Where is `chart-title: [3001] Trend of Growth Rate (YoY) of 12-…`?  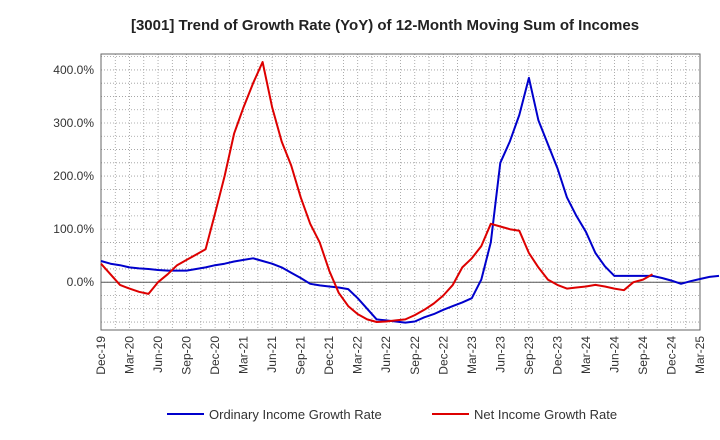 chart-title: [3001] Trend of Growth Rate (YoY) of 12-… is located at coordinates (385, 25).